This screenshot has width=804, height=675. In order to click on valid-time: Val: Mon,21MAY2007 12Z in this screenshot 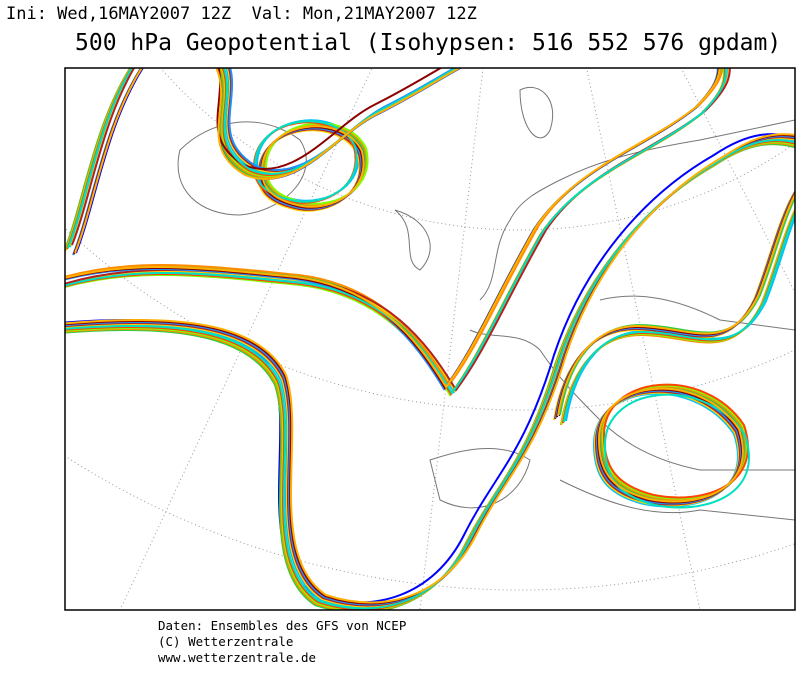, I will do `click(364, 14)`.